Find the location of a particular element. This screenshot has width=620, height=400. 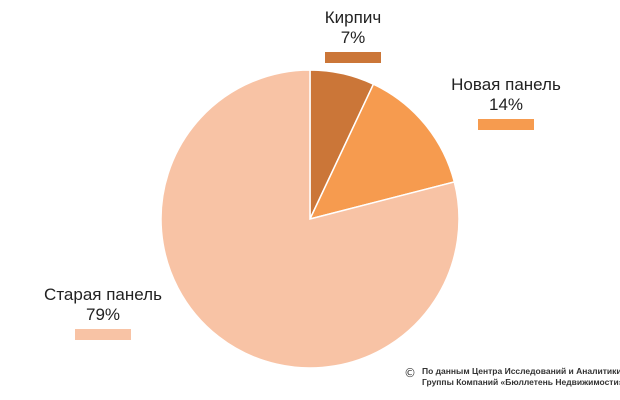

legend-key-old-panel is located at coordinates (103, 334).